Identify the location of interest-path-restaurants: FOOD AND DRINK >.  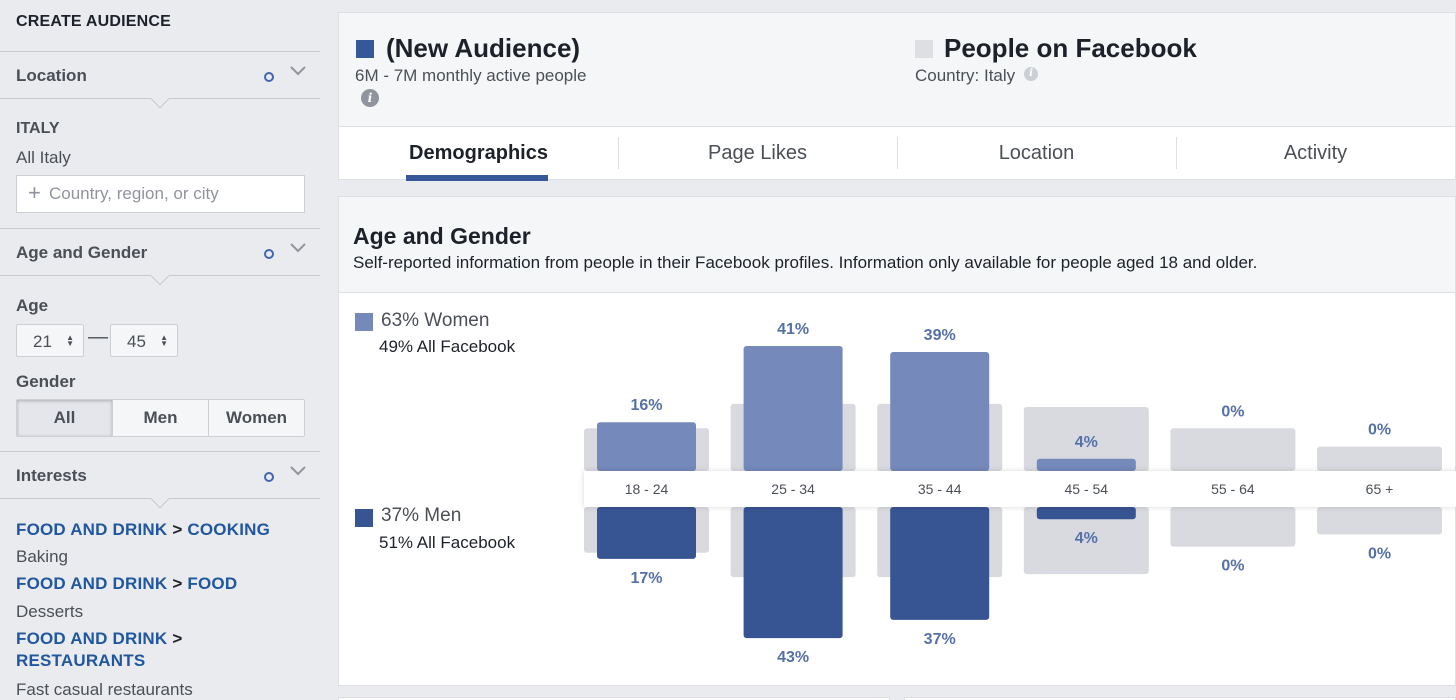
(99, 639).